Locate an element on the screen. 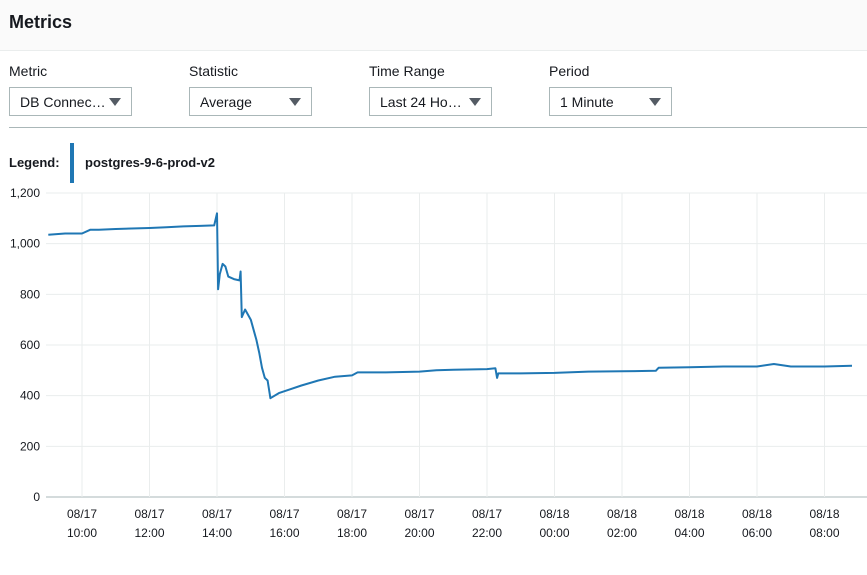  x-tick-label-time: 06:00 is located at coordinates (757, 533).